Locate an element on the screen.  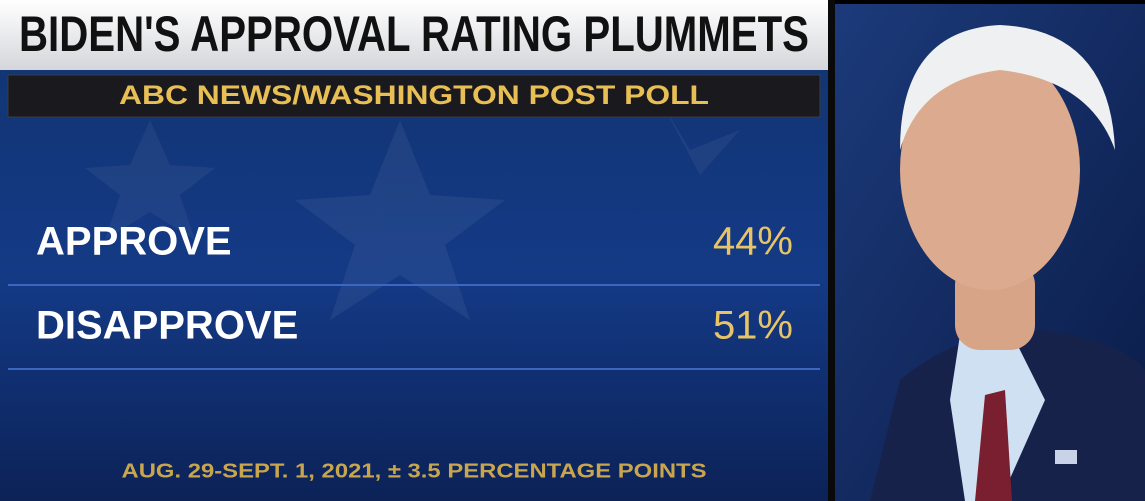
subtitle-bar is located at coordinates (414, 96).